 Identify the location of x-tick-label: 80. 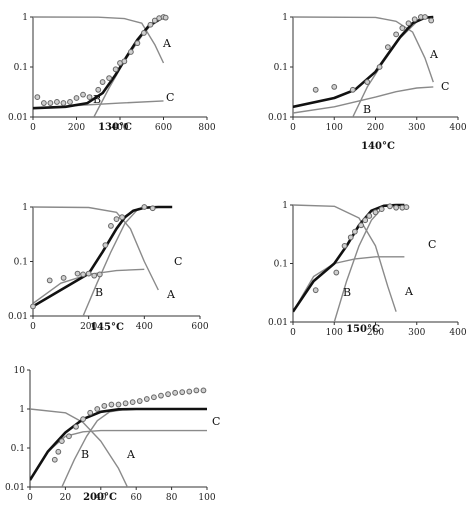
(172, 498).